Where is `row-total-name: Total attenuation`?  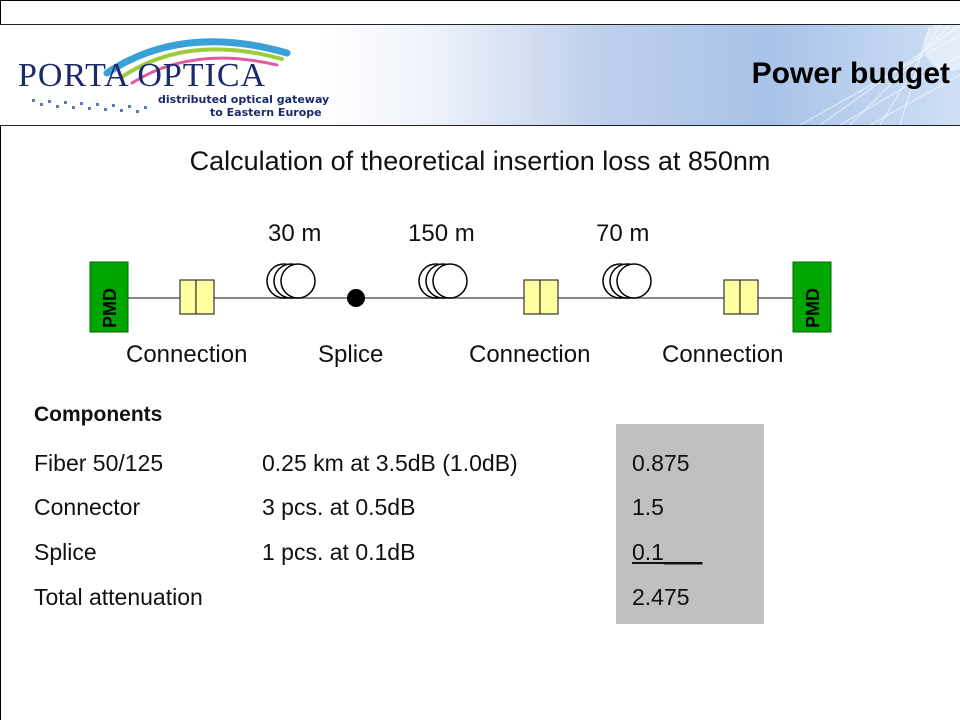 row-total-name: Total attenuation is located at coordinates (118, 597).